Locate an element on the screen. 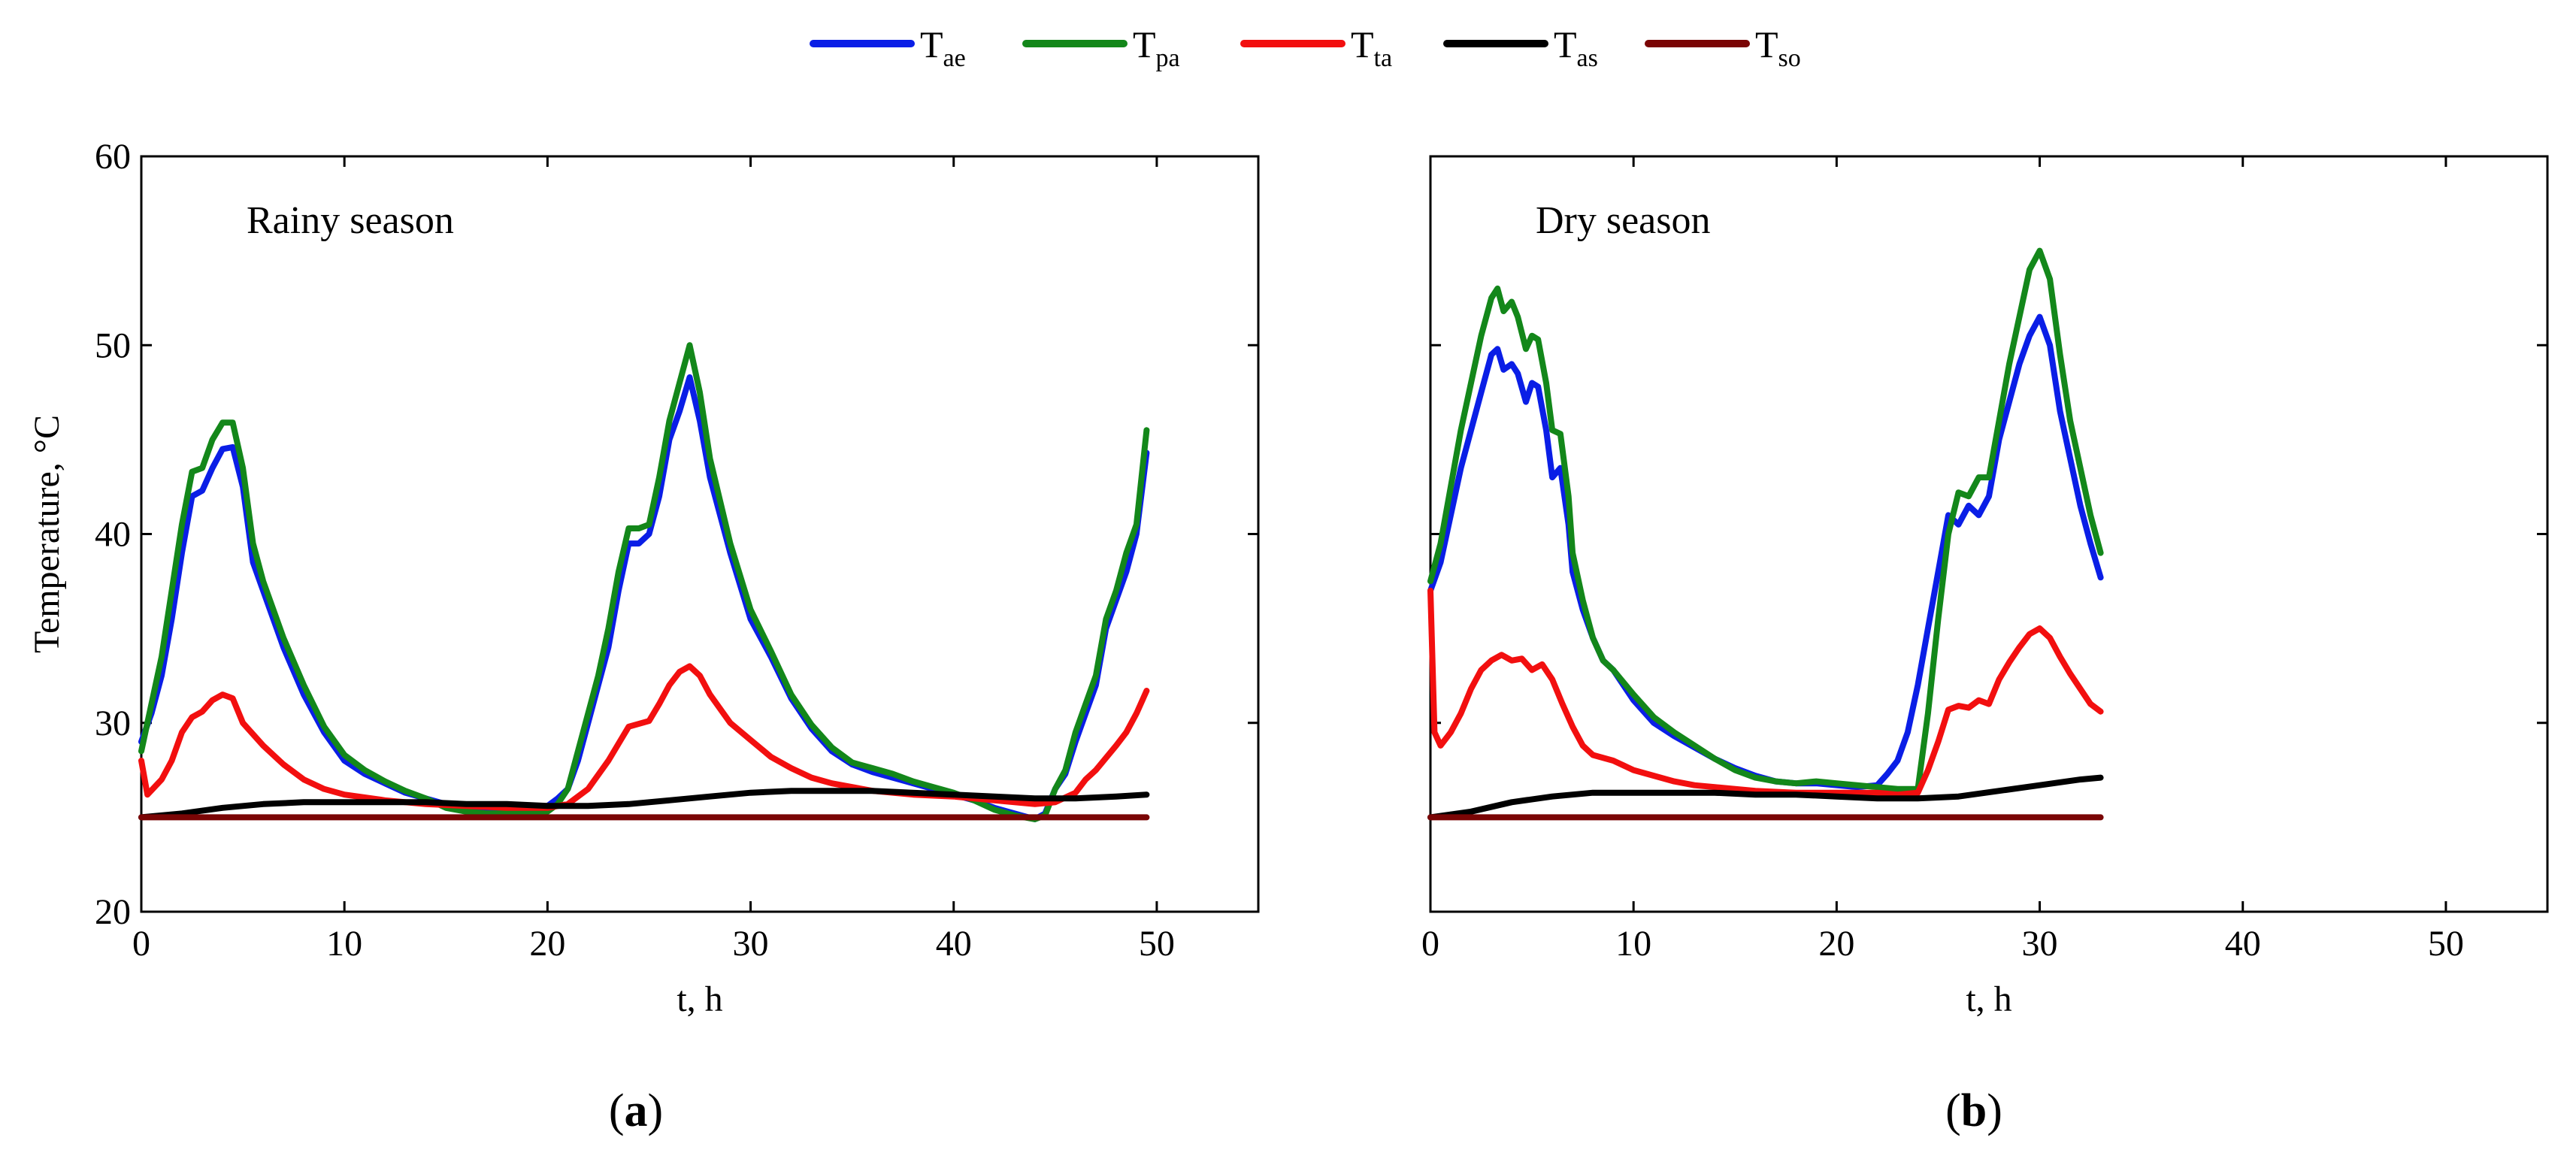 The width and height of the screenshot is (2576, 1159). legend-label-as: Tas is located at coordinates (1576, 47).